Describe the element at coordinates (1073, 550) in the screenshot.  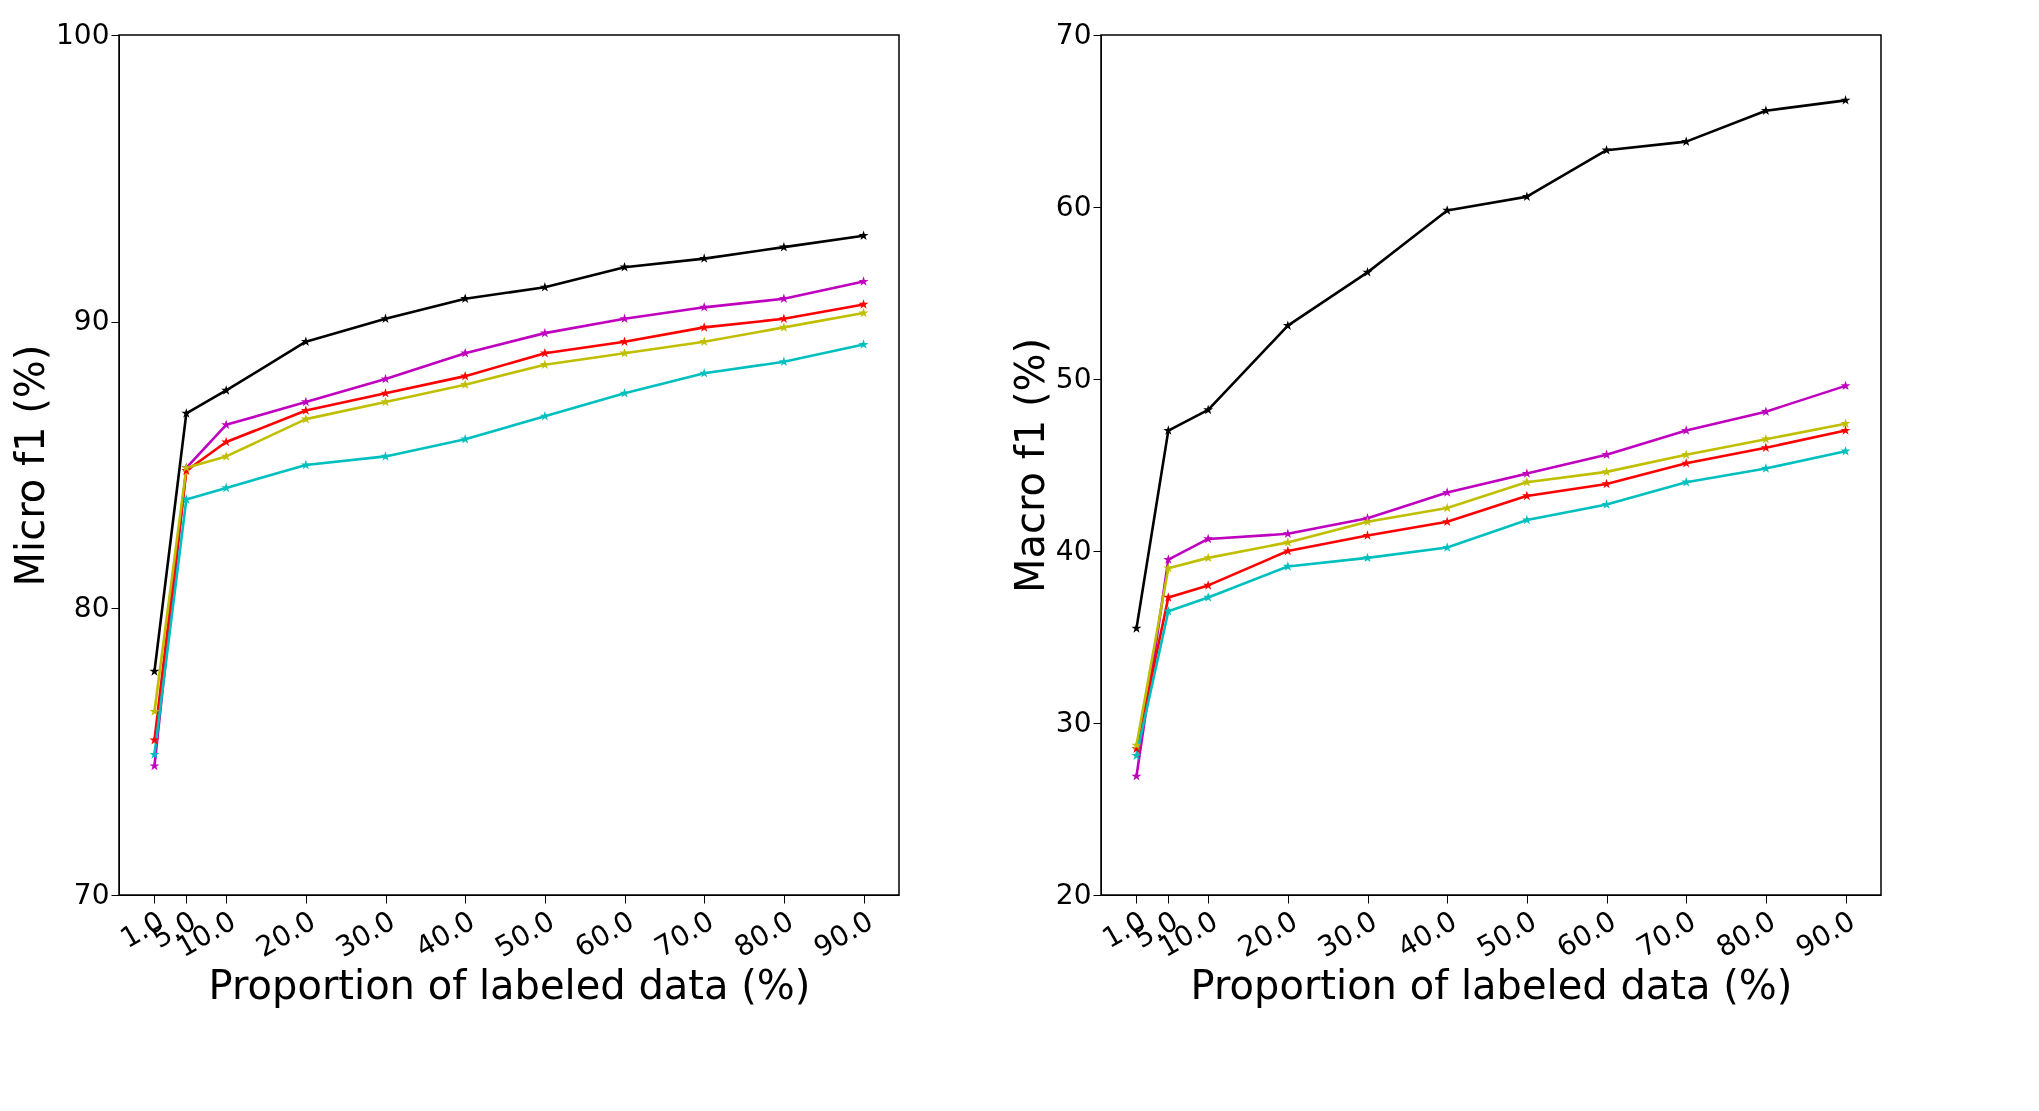
I see `y-tick-label: 40` at that location.